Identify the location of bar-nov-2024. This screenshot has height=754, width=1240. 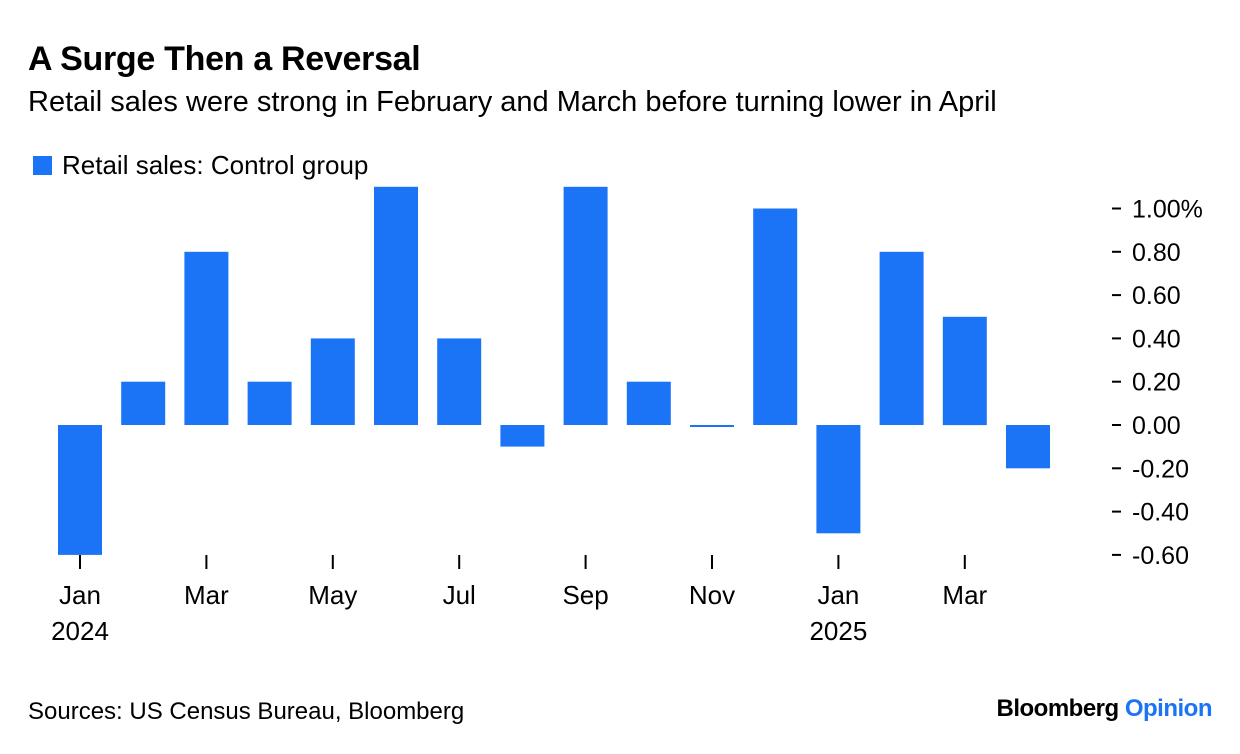
(712, 426).